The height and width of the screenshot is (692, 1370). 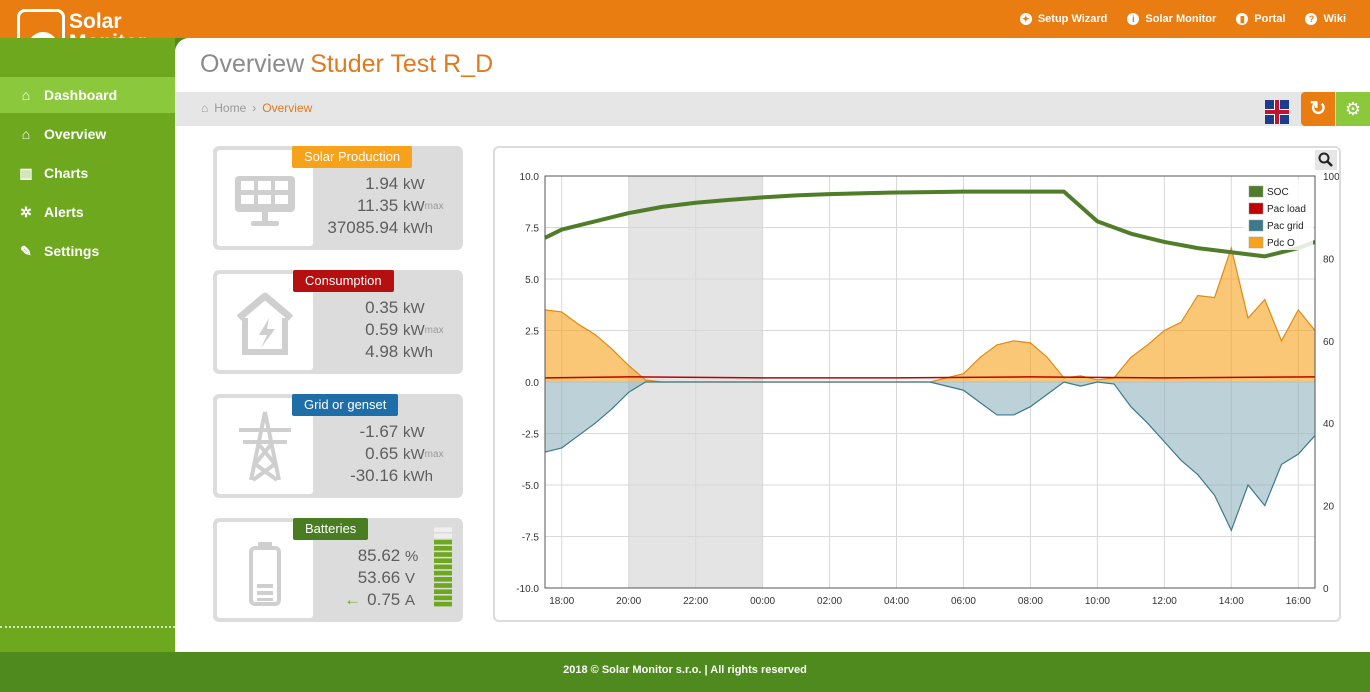 I want to click on legend-label: Pac grid, so click(x=1285, y=226).